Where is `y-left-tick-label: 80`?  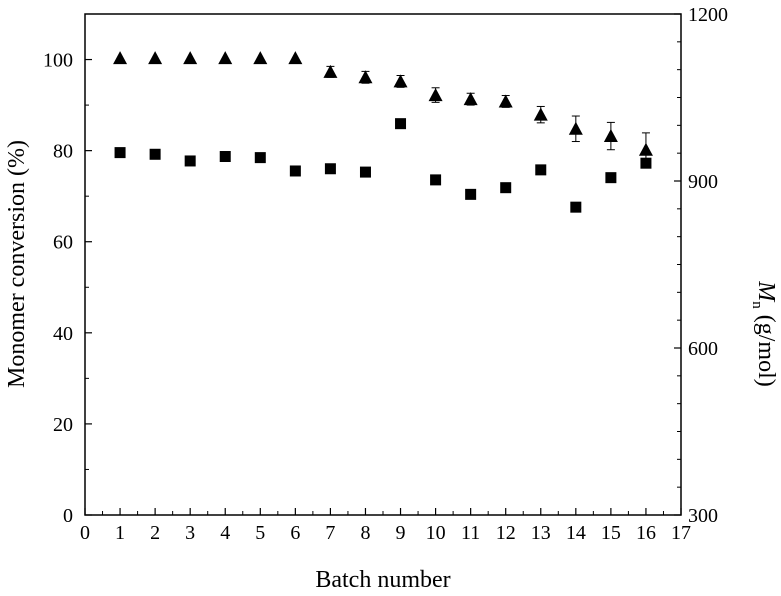
y-left-tick-label: 80 is located at coordinates (63, 152).